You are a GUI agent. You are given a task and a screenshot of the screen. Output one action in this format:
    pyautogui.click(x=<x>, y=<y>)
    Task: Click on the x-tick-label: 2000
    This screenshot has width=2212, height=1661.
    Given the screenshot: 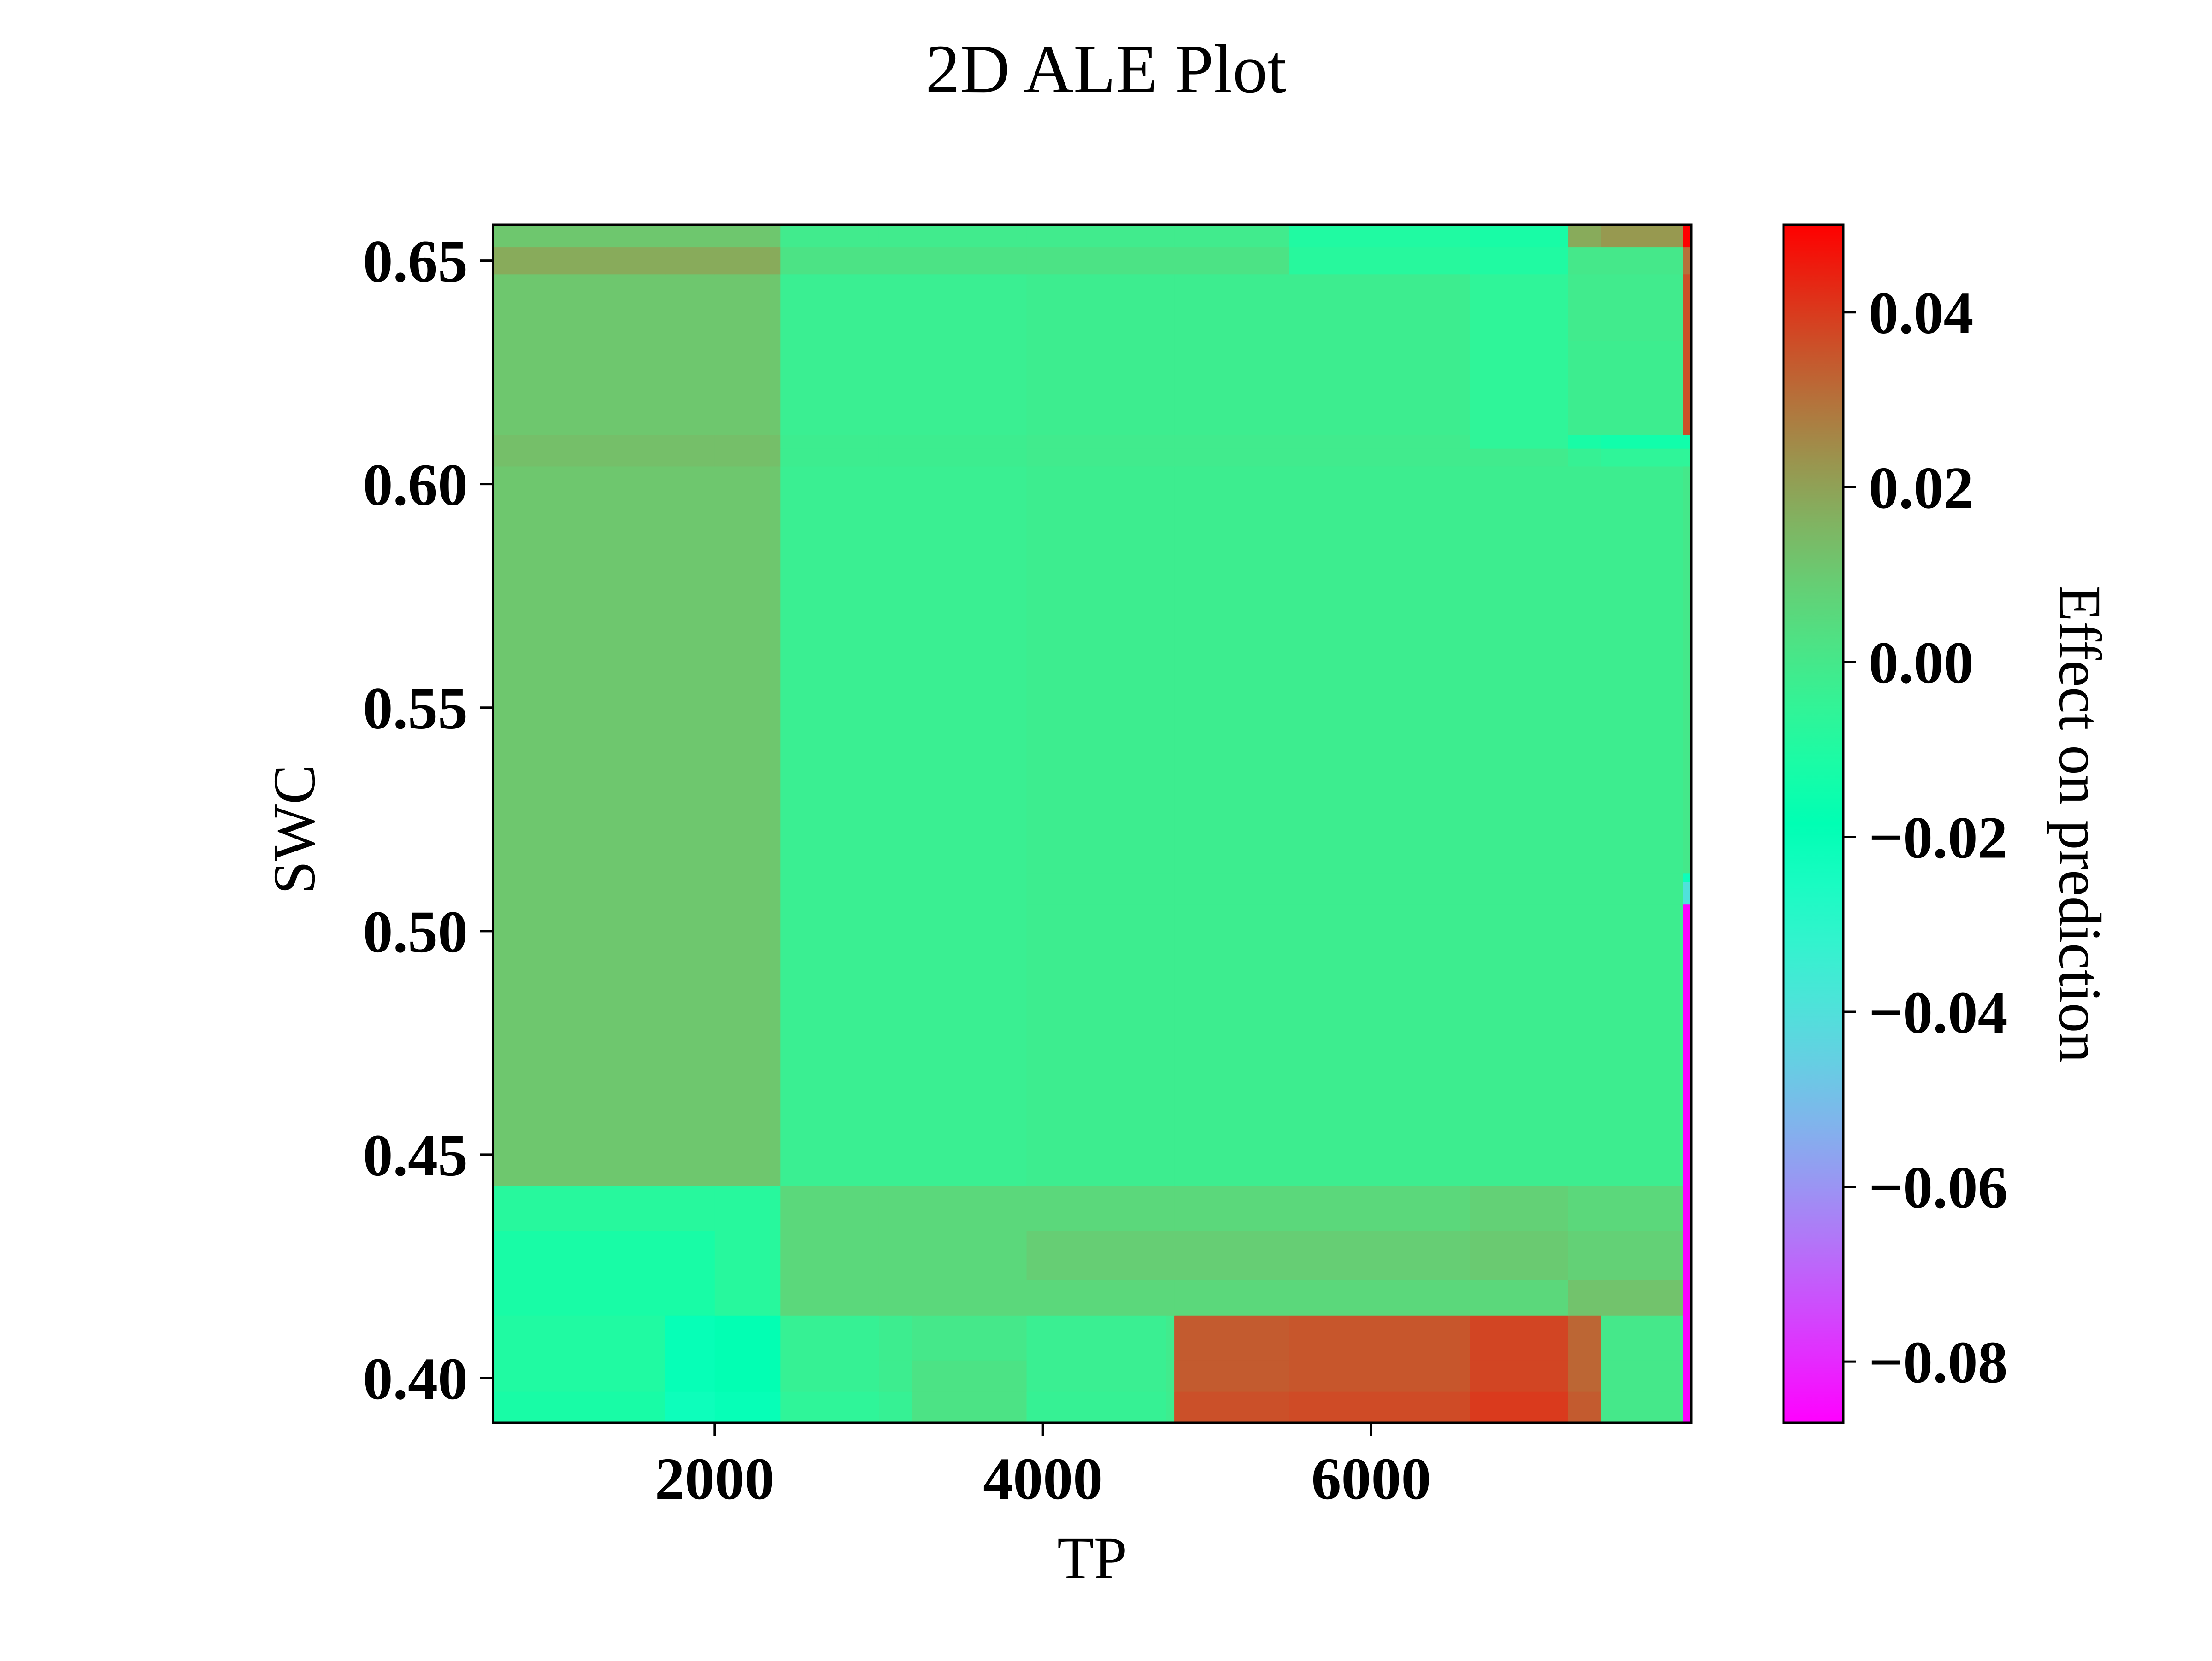 What is the action you would take?
    pyautogui.click(x=715, y=1479)
    